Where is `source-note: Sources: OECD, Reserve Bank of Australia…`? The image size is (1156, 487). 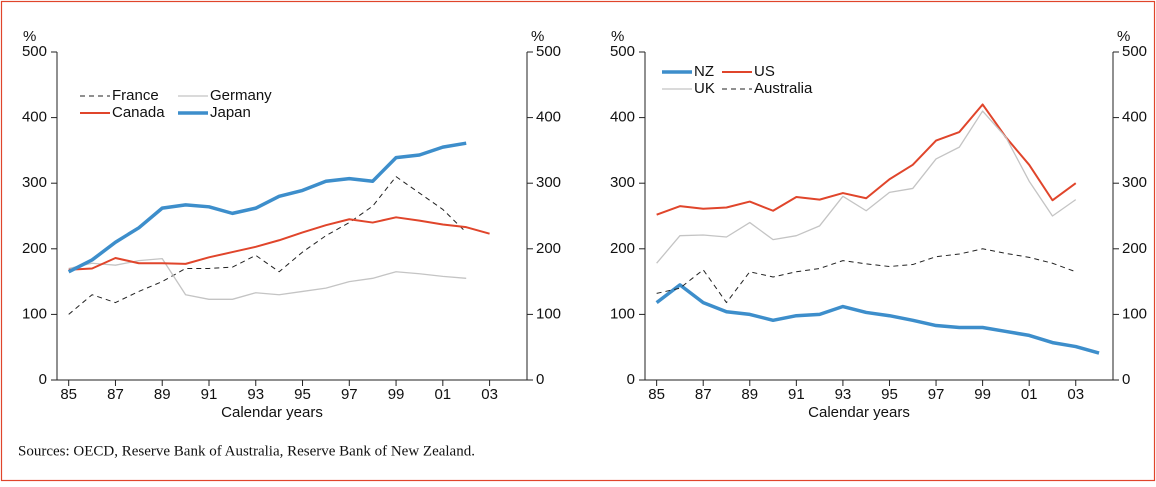
source-note: Sources: OECD, Reserve Bank of Australia… is located at coordinates (246, 451).